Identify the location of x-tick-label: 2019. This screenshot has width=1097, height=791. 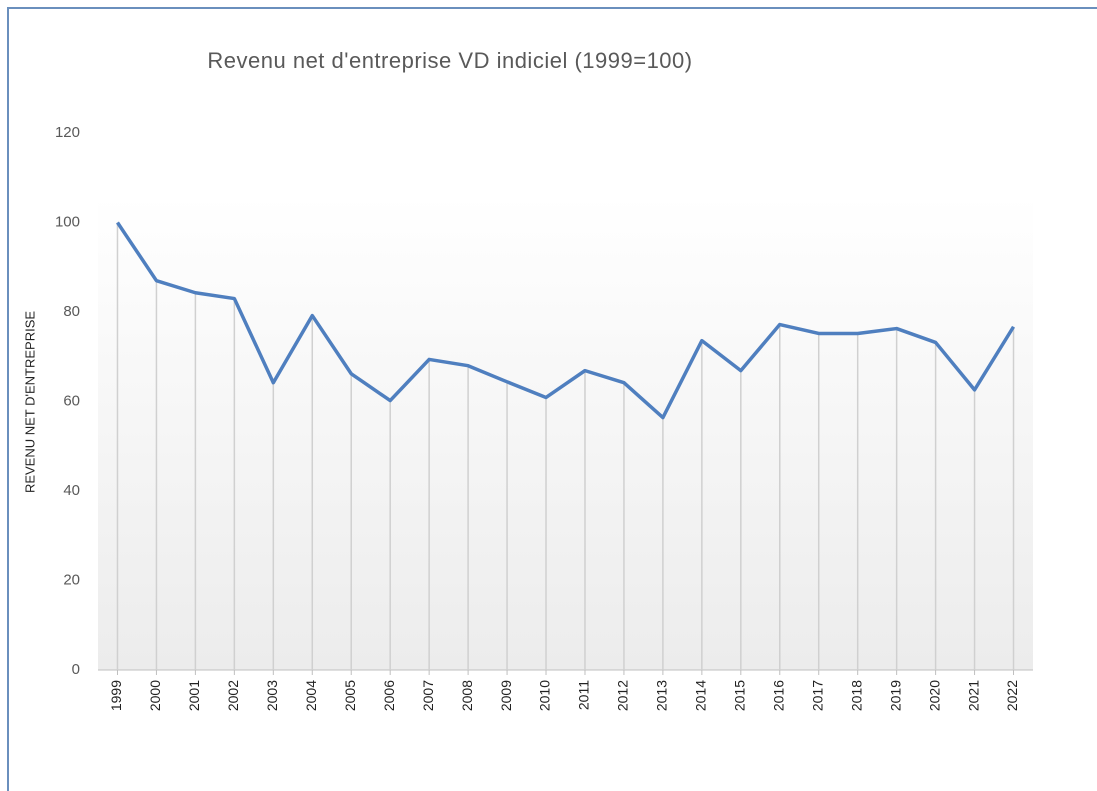
(895, 695).